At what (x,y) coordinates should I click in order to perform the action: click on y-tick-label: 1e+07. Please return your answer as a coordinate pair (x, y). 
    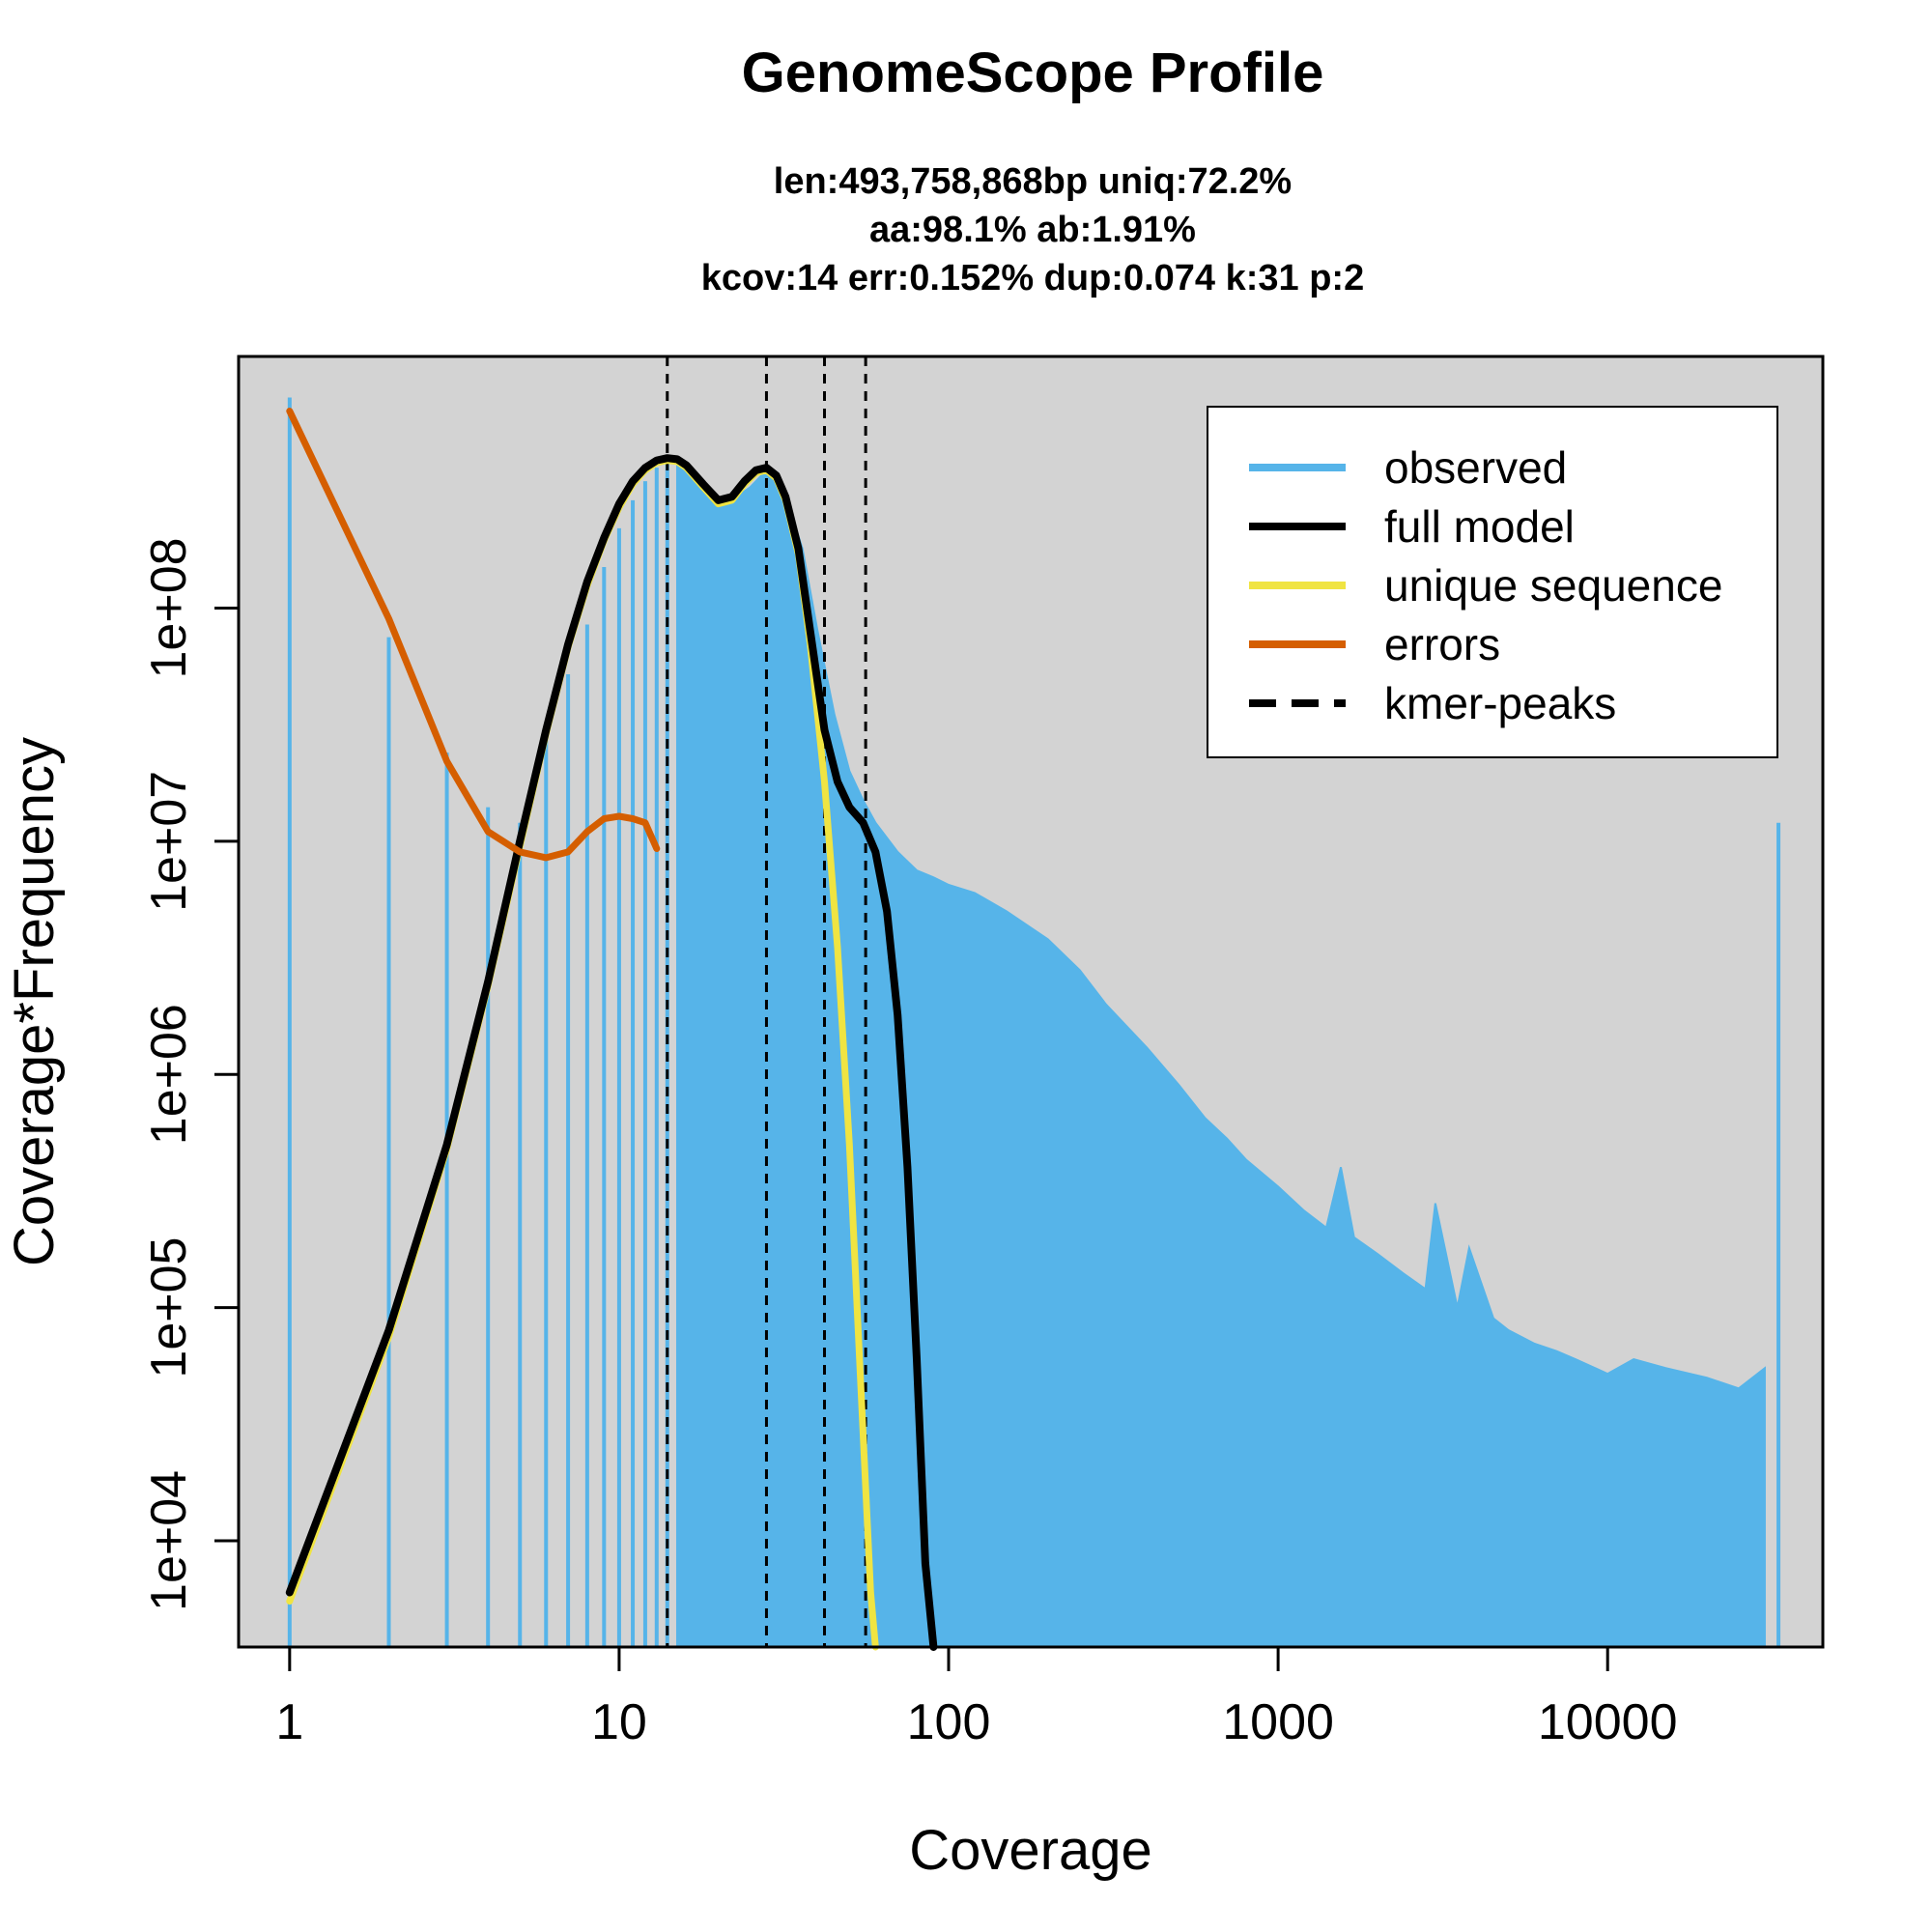
    Looking at the image, I should click on (169, 841).